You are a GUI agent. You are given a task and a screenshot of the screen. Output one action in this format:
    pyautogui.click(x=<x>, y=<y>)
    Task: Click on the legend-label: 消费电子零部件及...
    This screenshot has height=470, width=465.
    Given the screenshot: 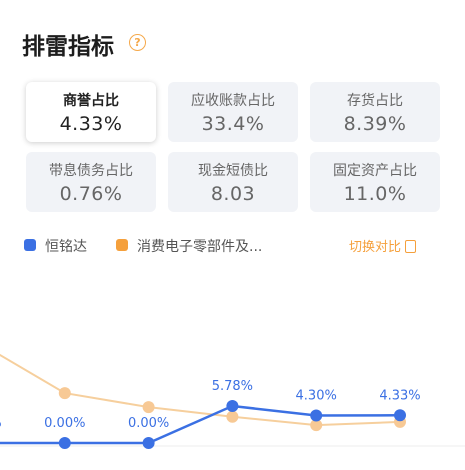 What is the action you would take?
    pyautogui.click(x=200, y=247)
    